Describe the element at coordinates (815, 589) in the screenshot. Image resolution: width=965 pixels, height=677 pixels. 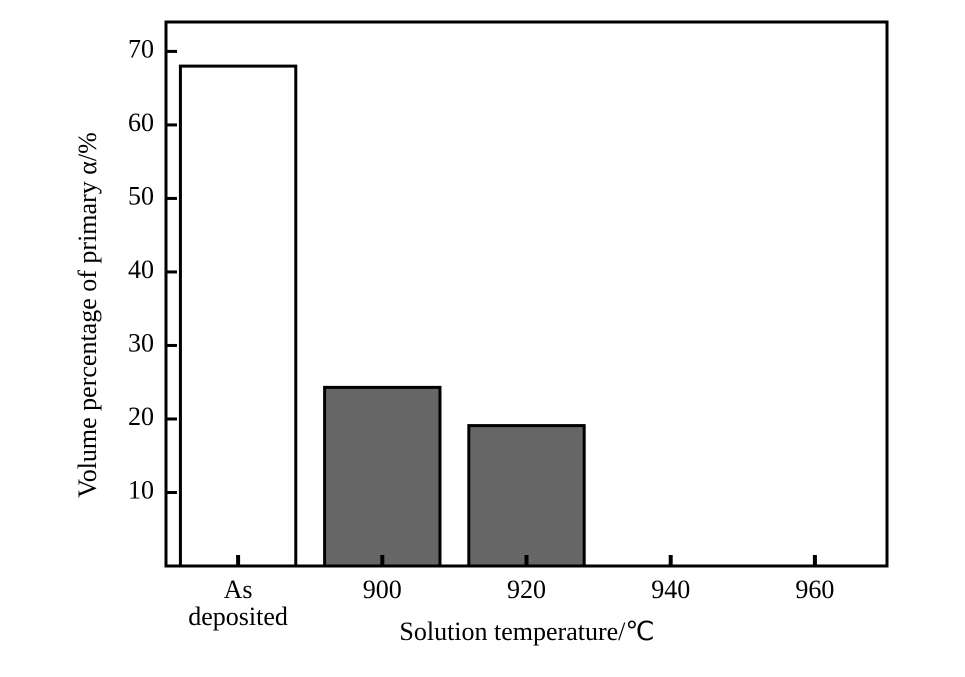
I see `x-tick-label: 960` at that location.